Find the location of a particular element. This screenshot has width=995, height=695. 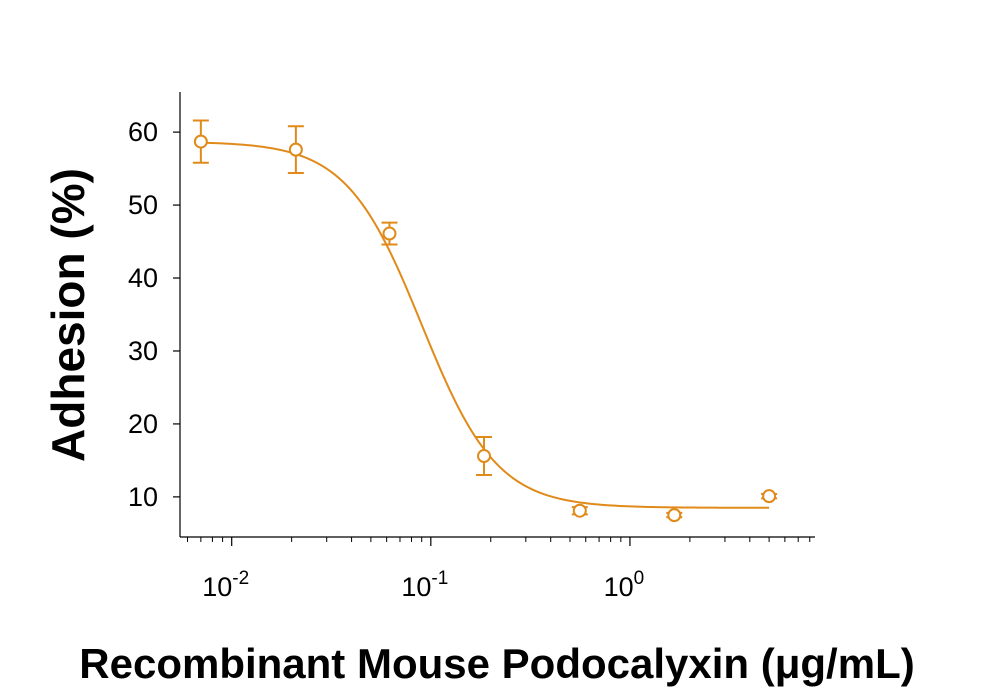

y-tick-label: 30 is located at coordinates (143, 351).